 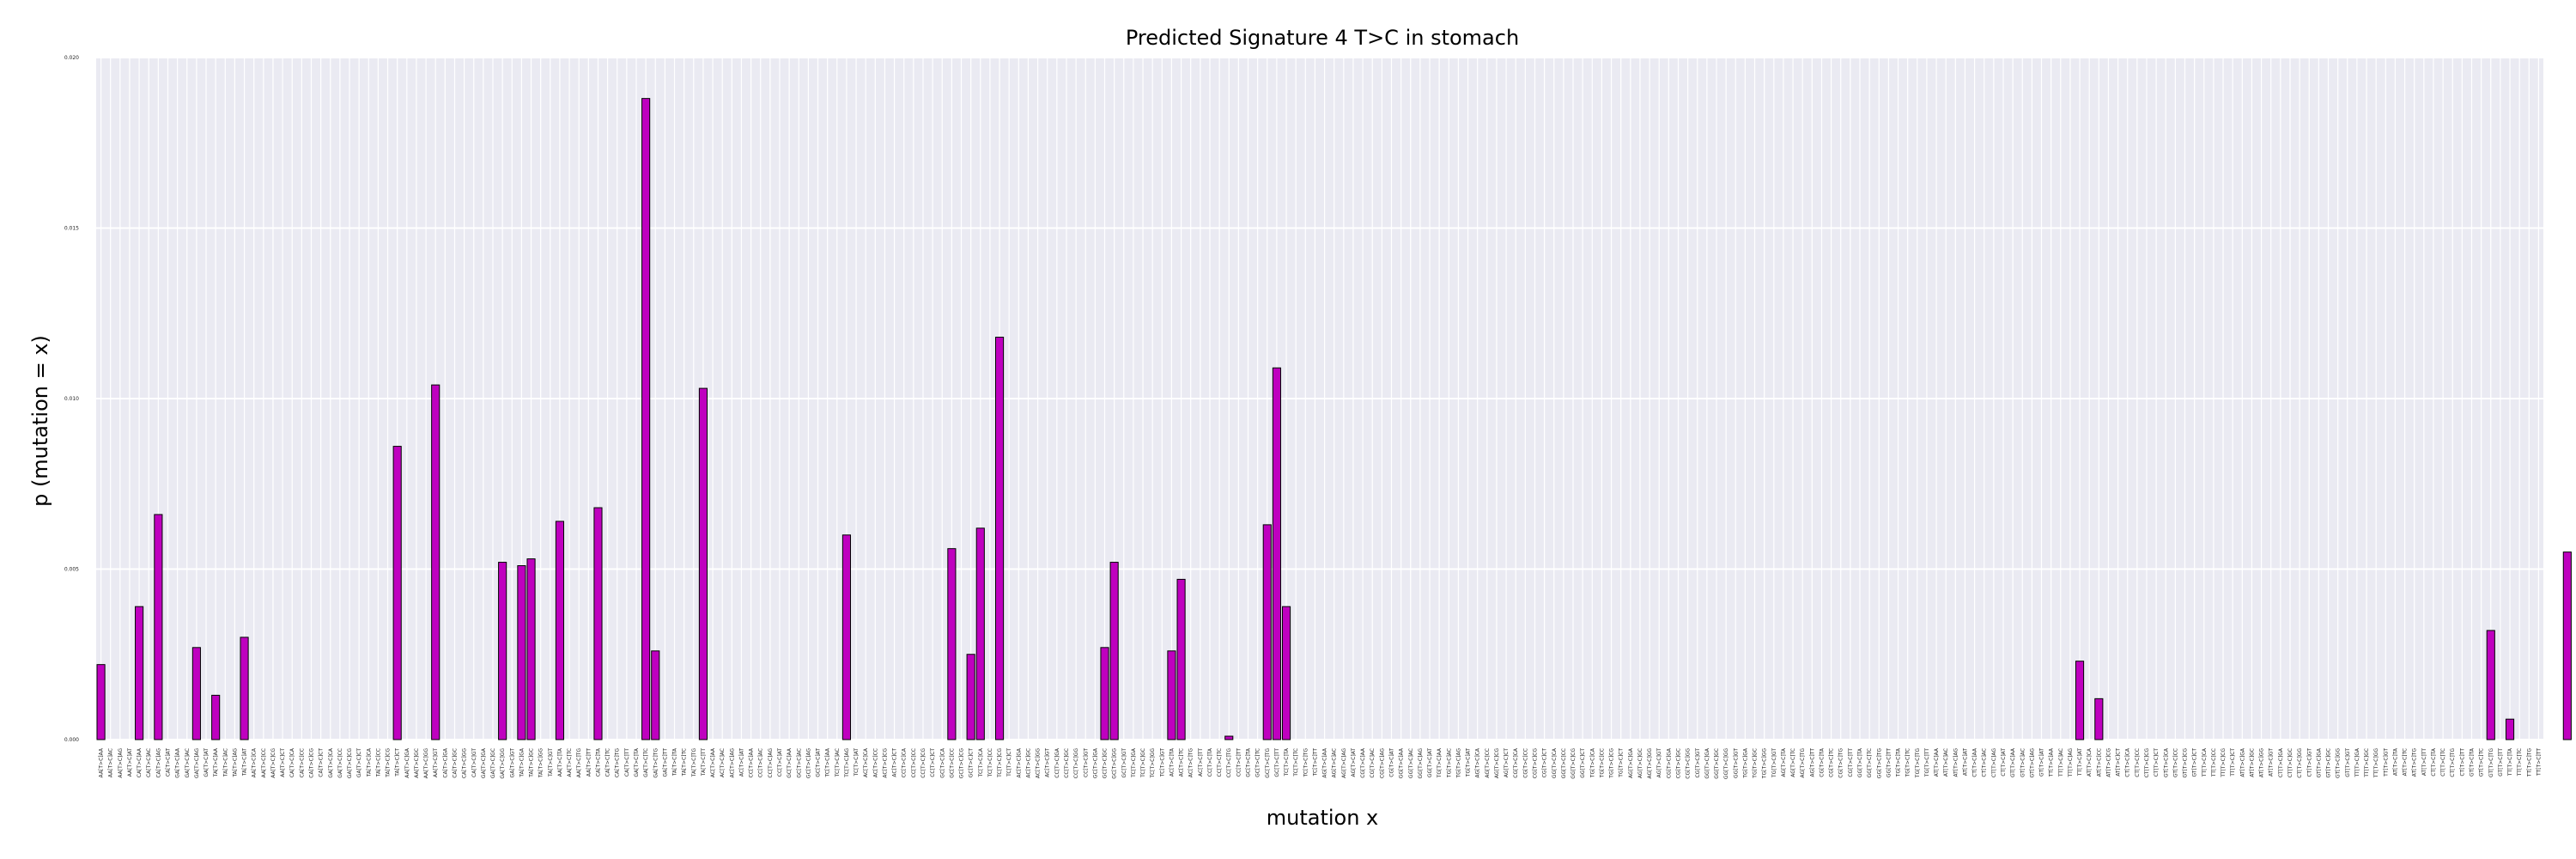 What do you see at coordinates (2376, 763) in the screenshot?
I see `x-tick-label: TT[T>C]GG` at bounding box center [2376, 763].